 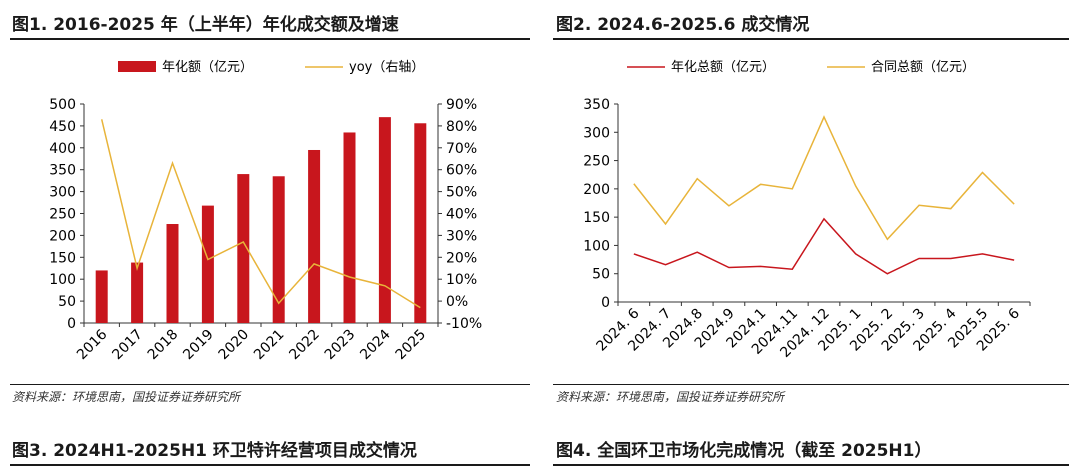 I want to click on x-tick-label: 2020, so click(x=234, y=345).